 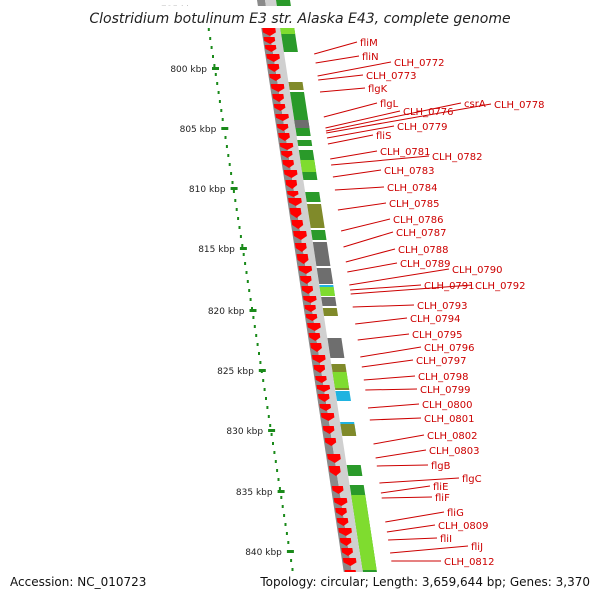 What do you see at coordinates (441, 466) in the screenshot?
I see `gene-label: flgB` at bounding box center [441, 466].